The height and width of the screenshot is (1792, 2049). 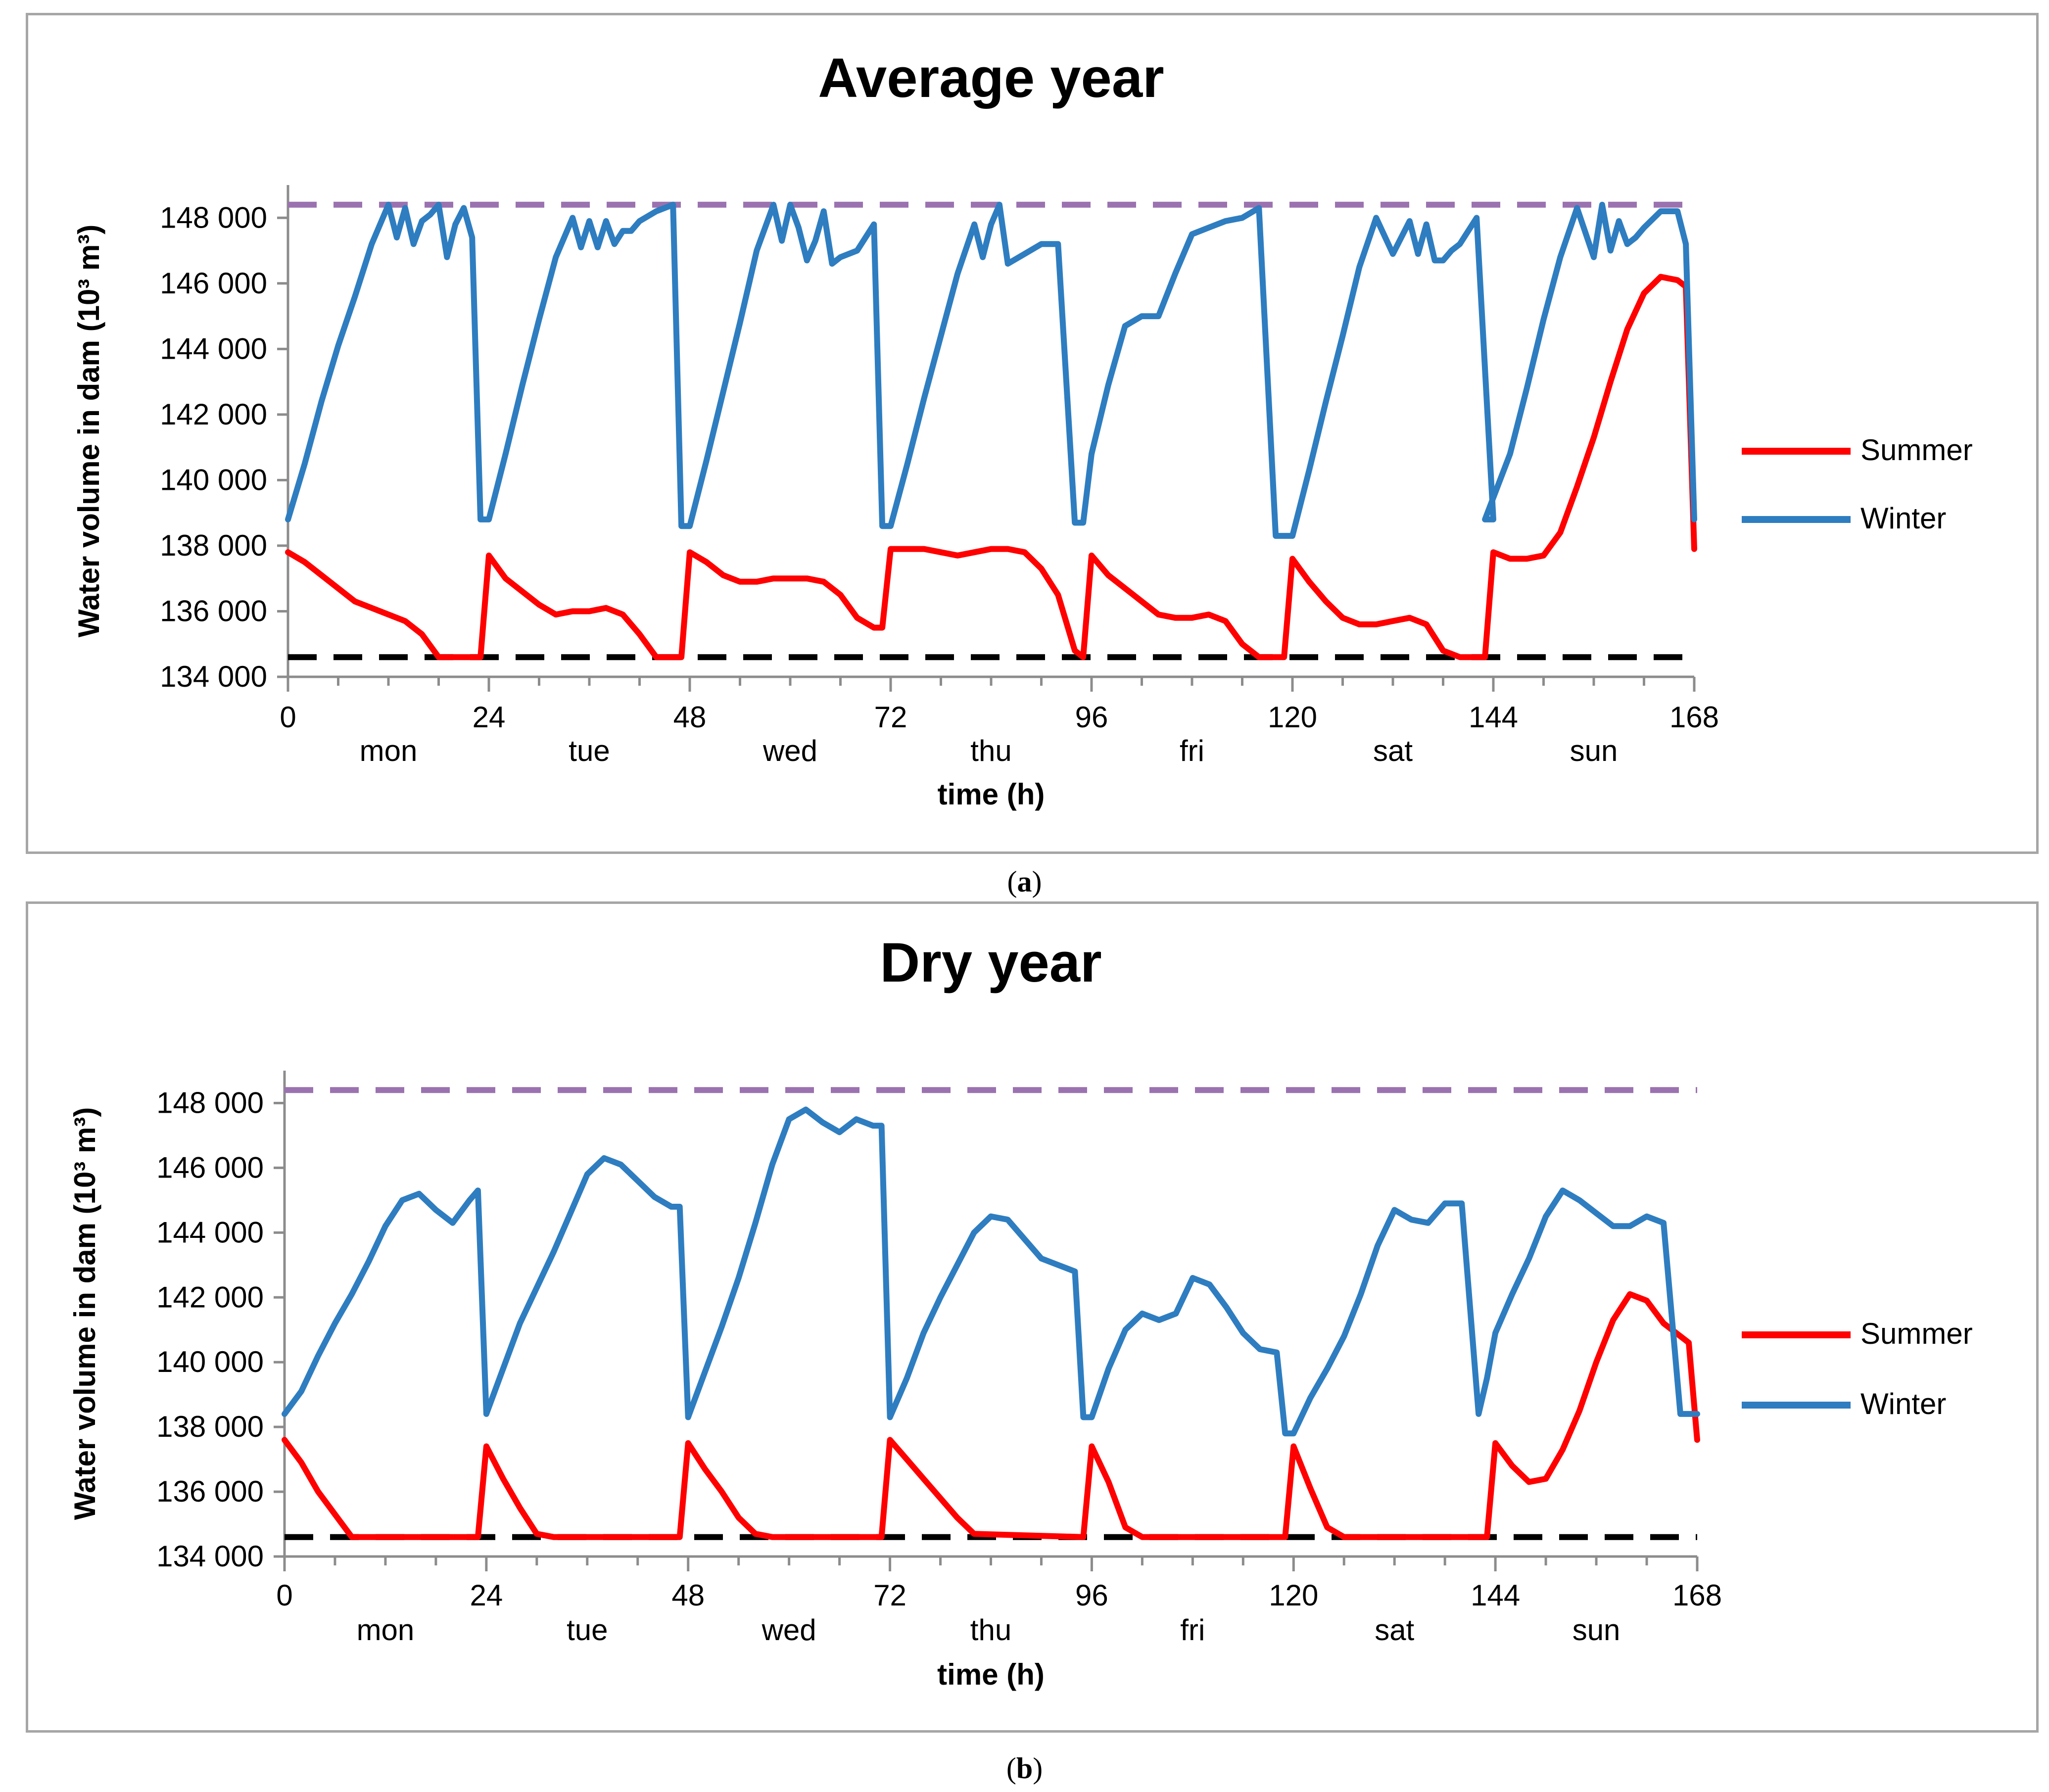 I want to click on chart-title: Average year, so click(x=991, y=78).